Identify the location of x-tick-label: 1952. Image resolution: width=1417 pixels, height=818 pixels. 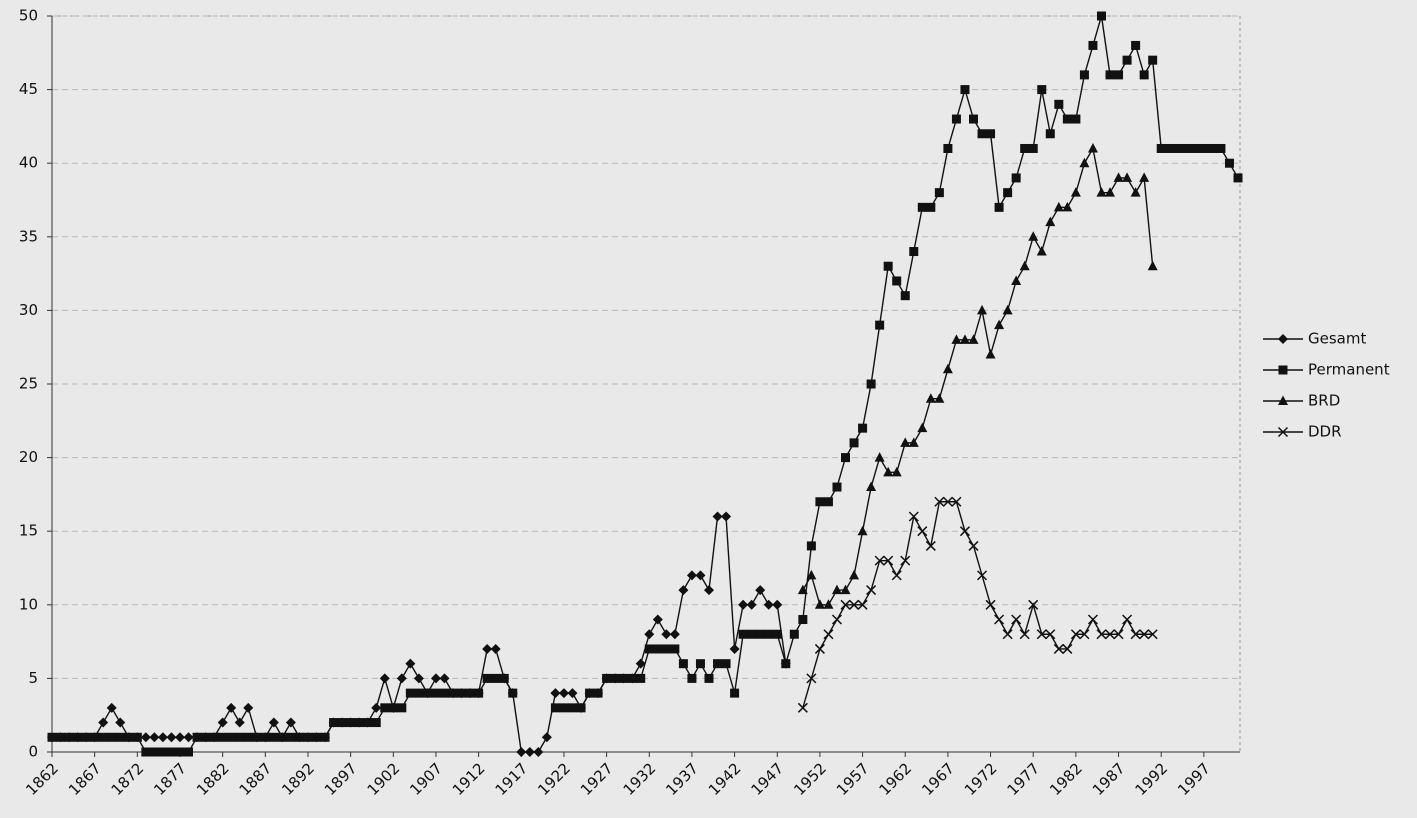
(810, 779).